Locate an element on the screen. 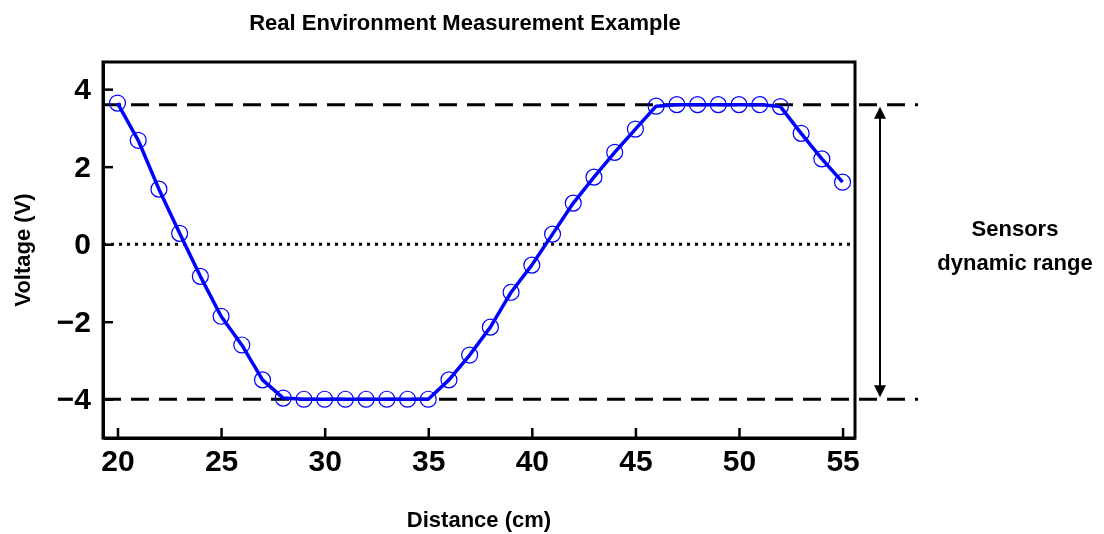 This screenshot has height=534, width=1104. y-tick-label: 4 is located at coordinates (83, 89).